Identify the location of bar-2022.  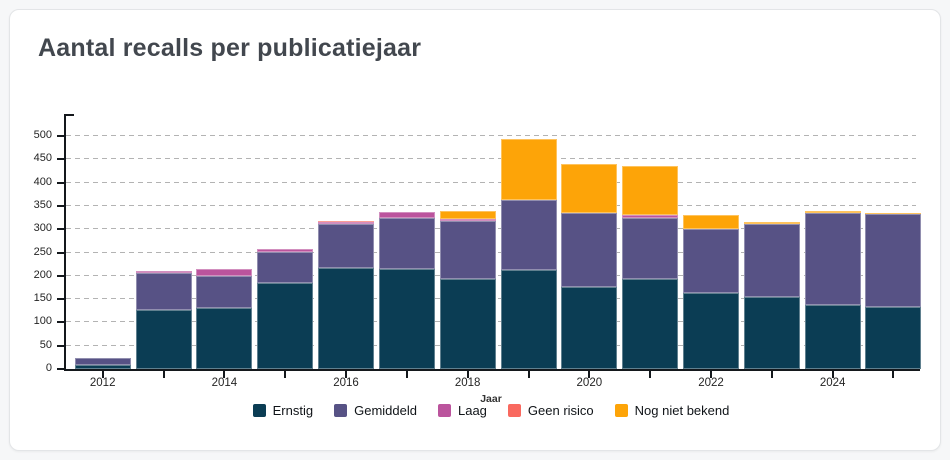
(711, 292).